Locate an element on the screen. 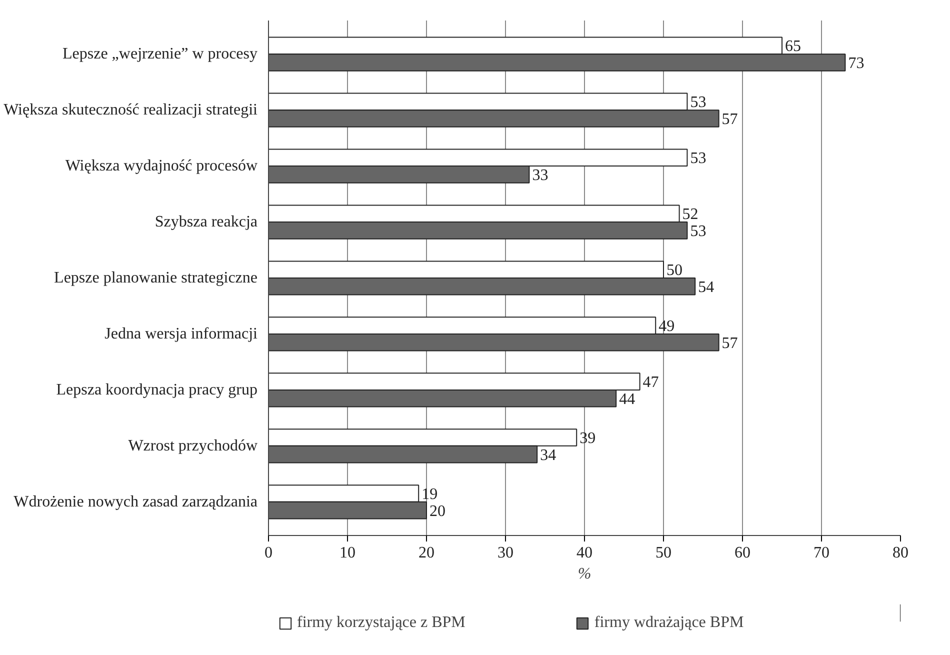 The image size is (950, 655). data-label: 50 is located at coordinates (674, 271).